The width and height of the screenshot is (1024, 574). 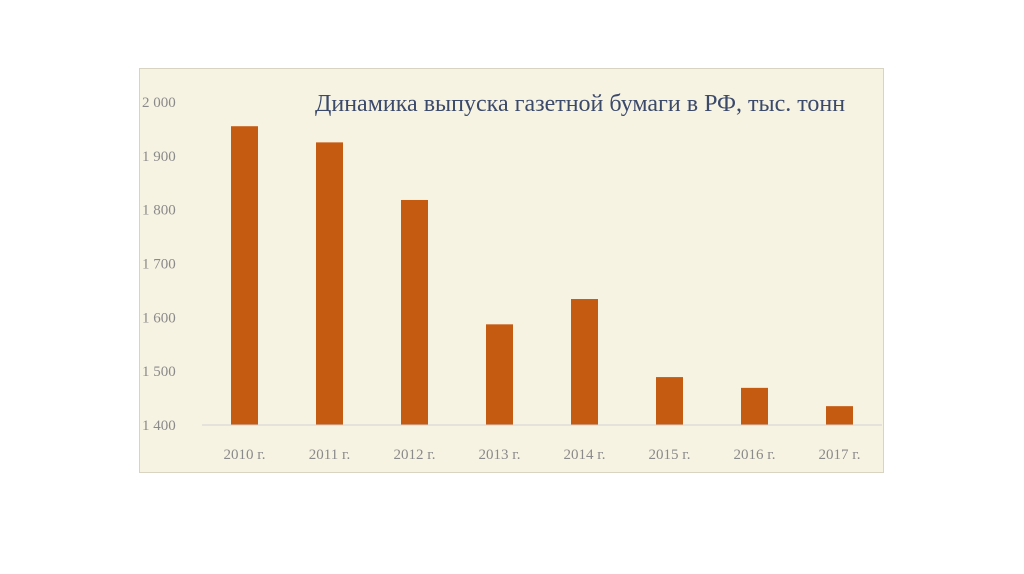 I want to click on y-axis: 1 400 1 500 1 600 1 700 1 800 1 900 2 000, so click(x=159, y=264).